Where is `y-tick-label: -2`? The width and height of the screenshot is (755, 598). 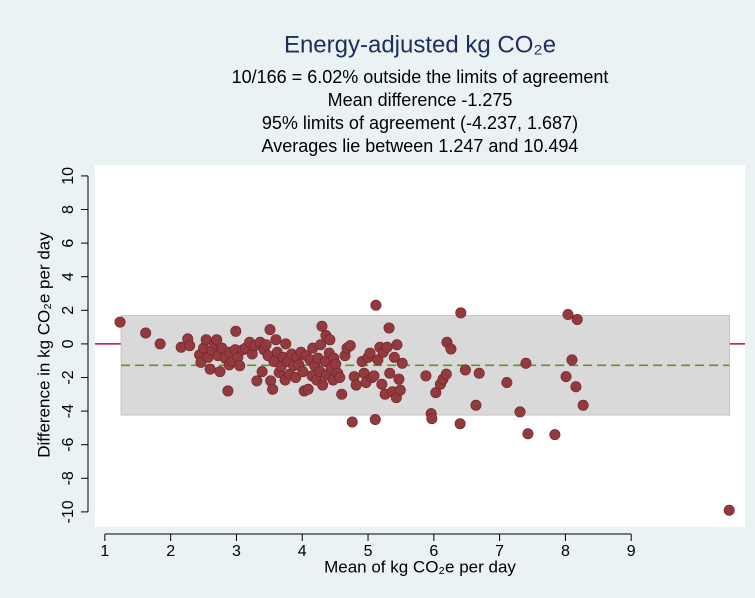 y-tick-label: -2 is located at coordinates (68, 377).